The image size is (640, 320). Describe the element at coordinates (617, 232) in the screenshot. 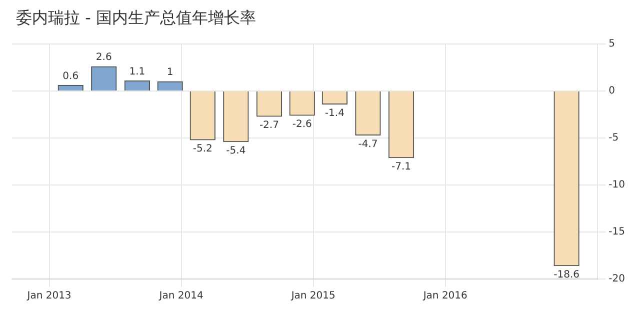

I see `y-tick-label: -15` at that location.